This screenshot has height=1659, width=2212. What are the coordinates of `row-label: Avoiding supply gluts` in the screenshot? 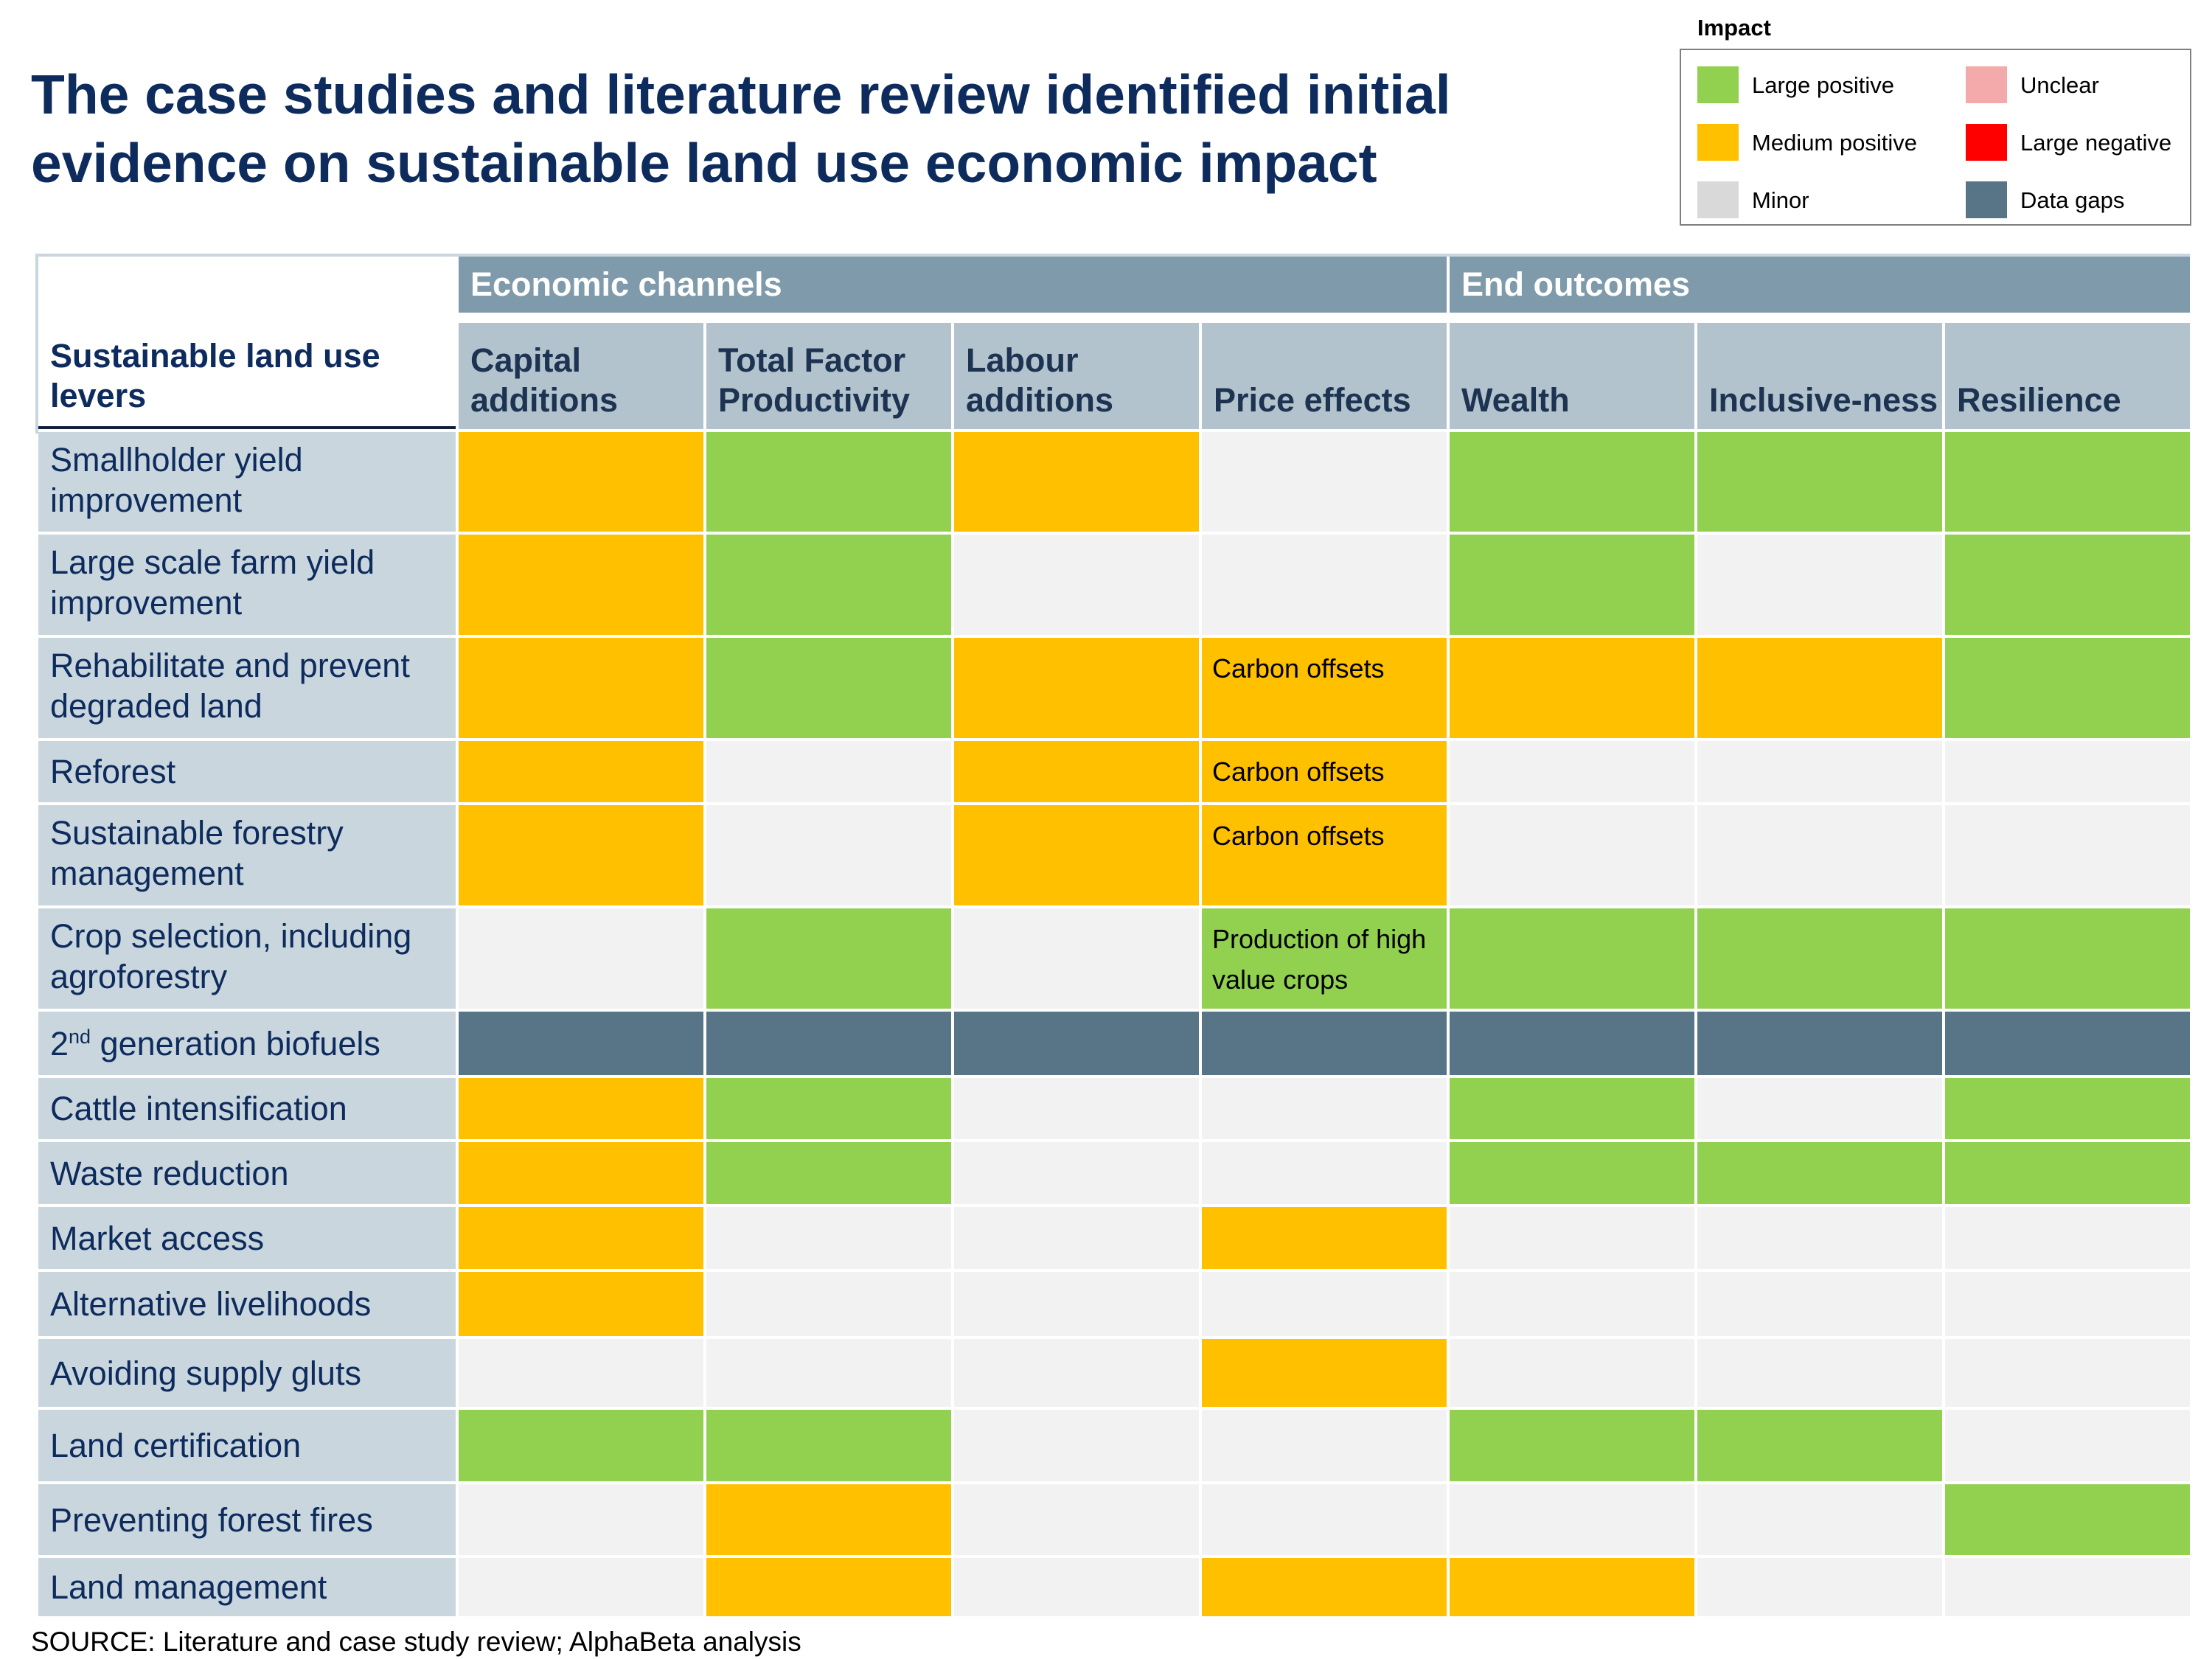 It's located at (247, 1373).